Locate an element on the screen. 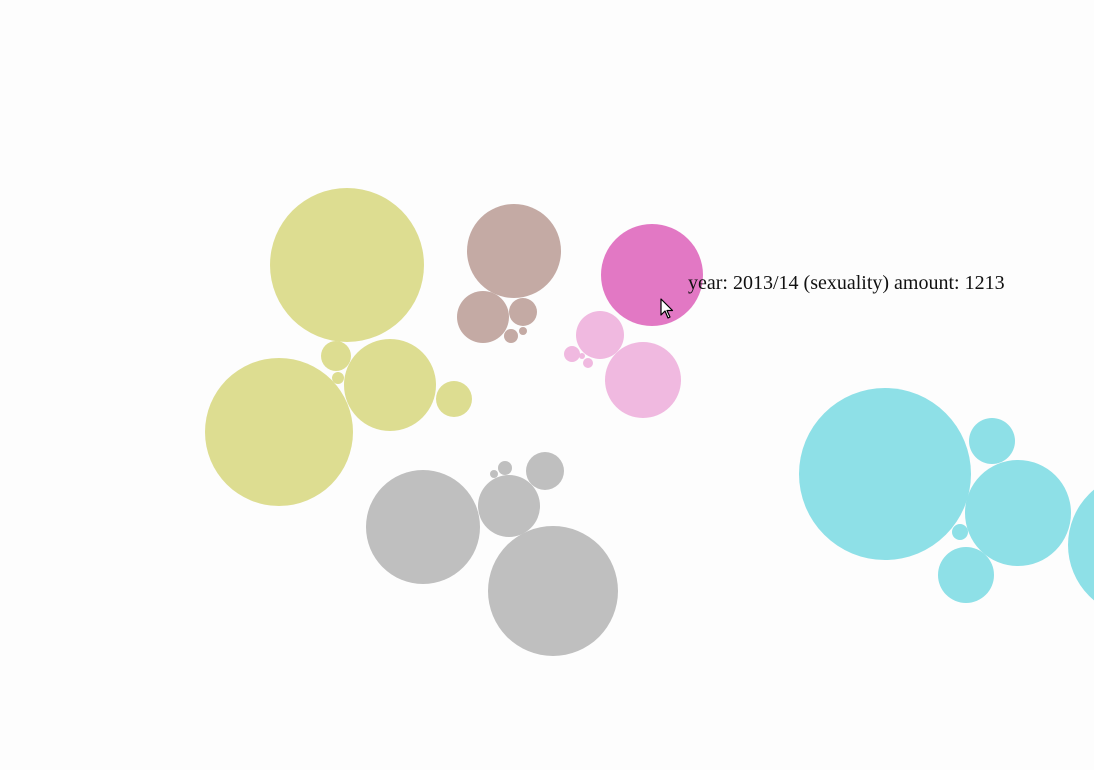 The width and height of the screenshot is (1094, 770). bubble-group-magenta is located at coordinates (652, 275).